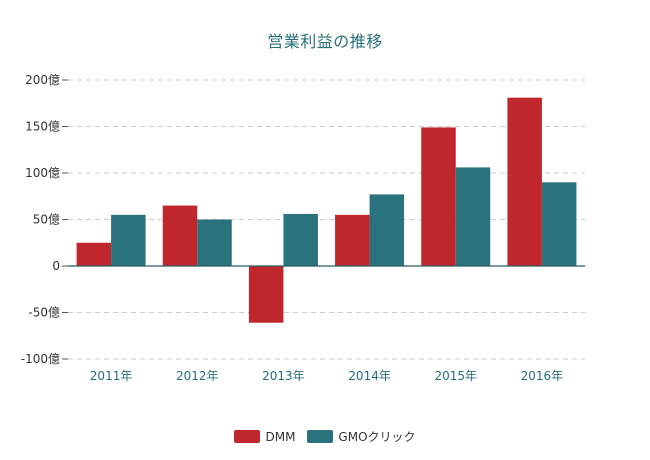 Image resolution: width=650 pixels, height=460 pixels. I want to click on legend: DMM GMOクリック, so click(325, 436).